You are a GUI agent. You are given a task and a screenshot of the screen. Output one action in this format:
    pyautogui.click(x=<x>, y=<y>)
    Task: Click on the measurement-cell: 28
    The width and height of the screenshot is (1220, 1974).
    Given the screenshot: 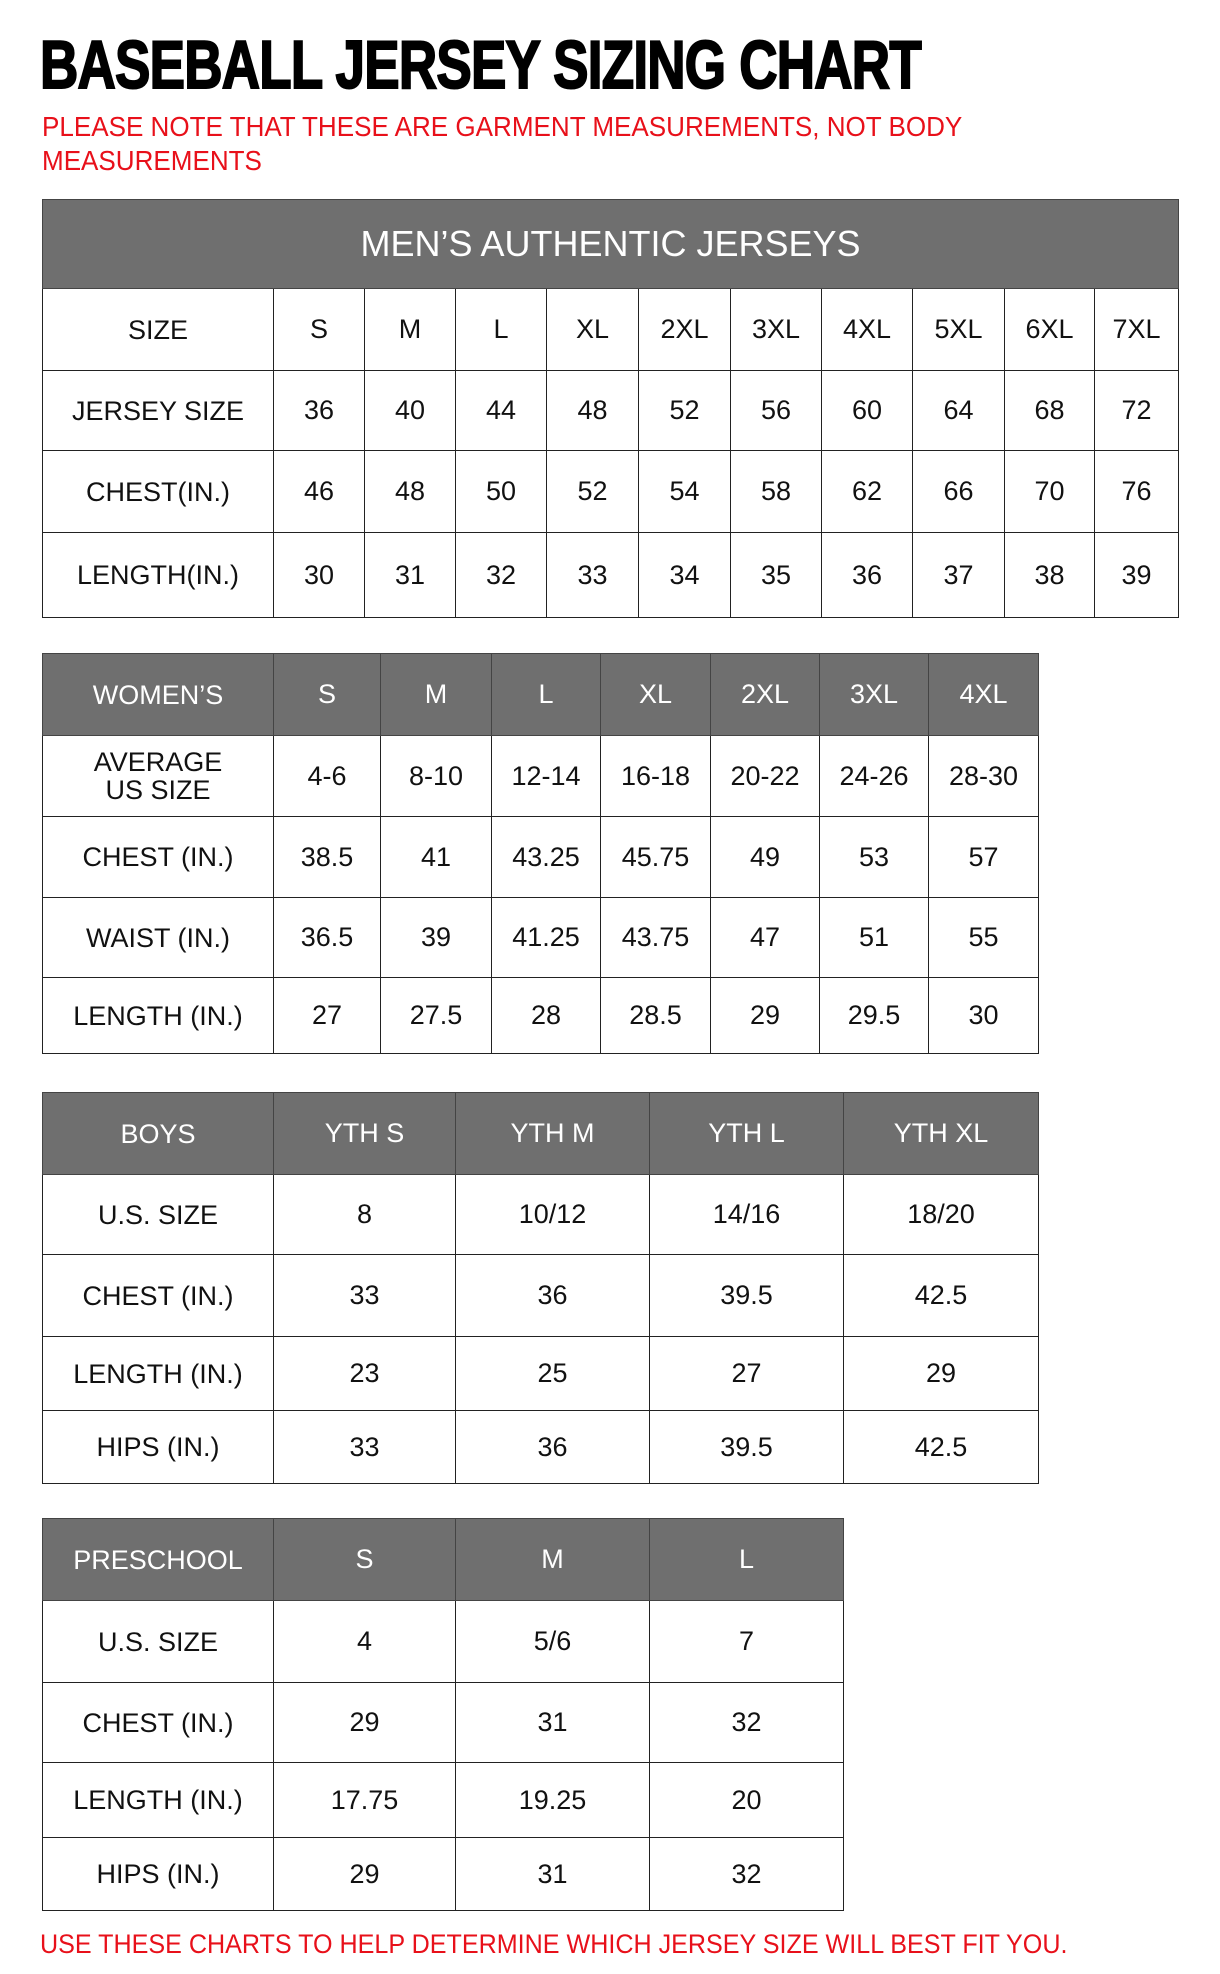 What is the action you would take?
    pyautogui.click(x=546, y=1015)
    